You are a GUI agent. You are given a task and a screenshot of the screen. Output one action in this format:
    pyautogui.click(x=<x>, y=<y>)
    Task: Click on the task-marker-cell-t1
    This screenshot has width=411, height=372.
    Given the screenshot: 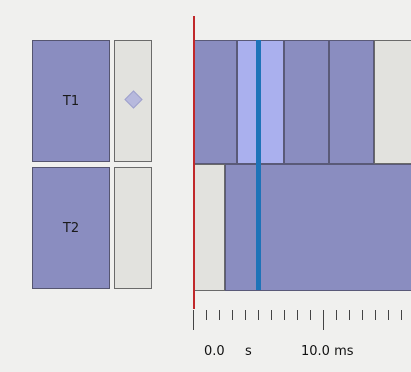 What is the action you would take?
    pyautogui.click(x=133, y=101)
    